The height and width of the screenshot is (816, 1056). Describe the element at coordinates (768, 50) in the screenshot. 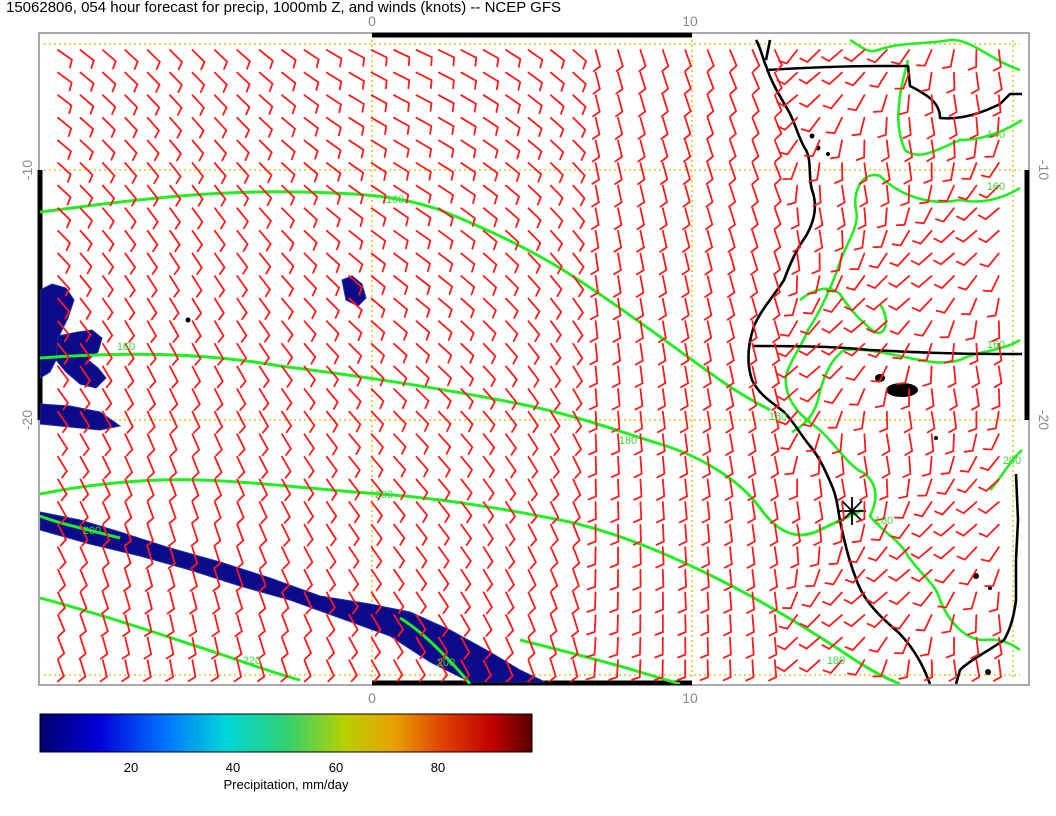

I see `border-congo` at that location.